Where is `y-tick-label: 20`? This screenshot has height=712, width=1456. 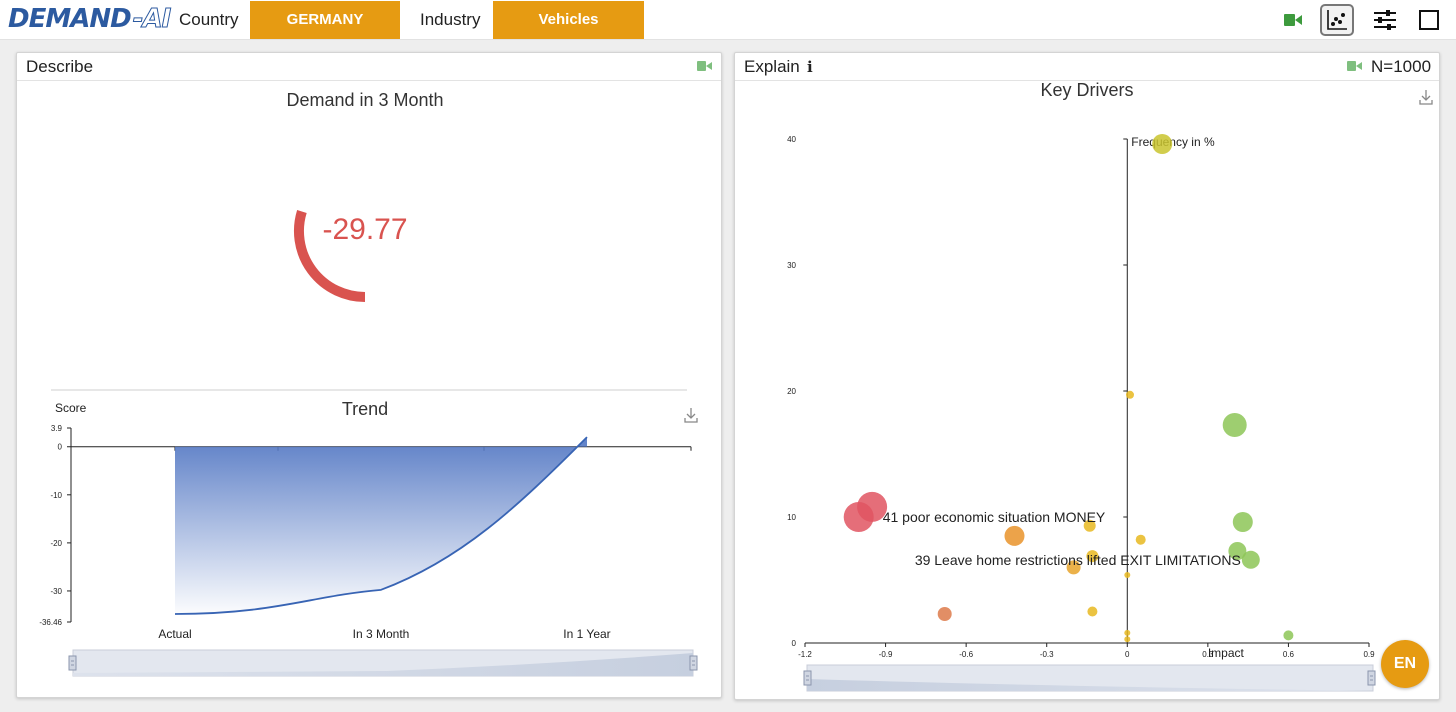
y-tick-label: 20 is located at coordinates (791, 391).